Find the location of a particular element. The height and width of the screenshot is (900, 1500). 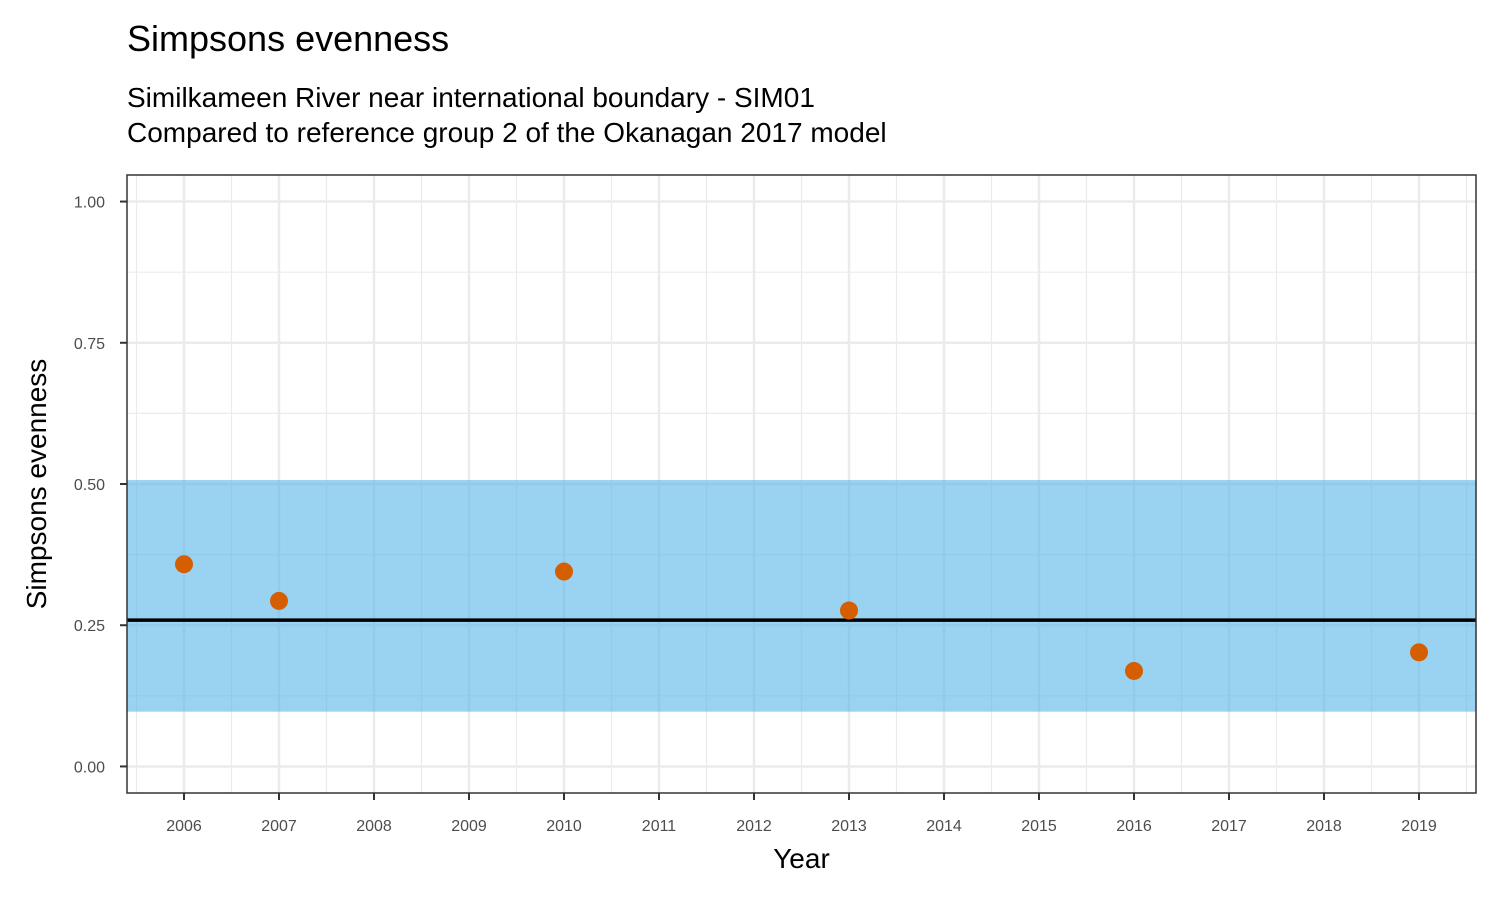

y-axis: 0.00 0.25 0.50 0.75 1.00 is located at coordinates (100, 485).